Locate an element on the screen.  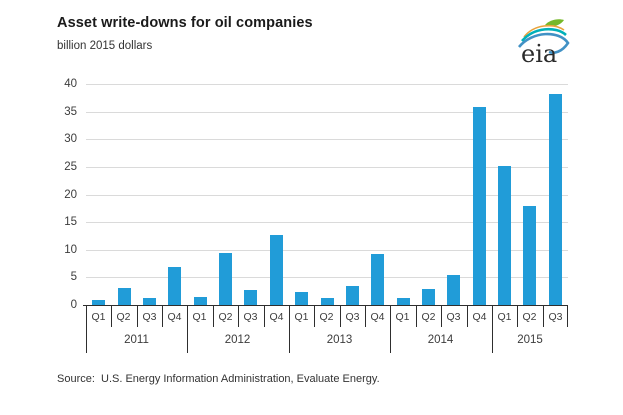
bar-Q3-idx14 is located at coordinates (453, 290).